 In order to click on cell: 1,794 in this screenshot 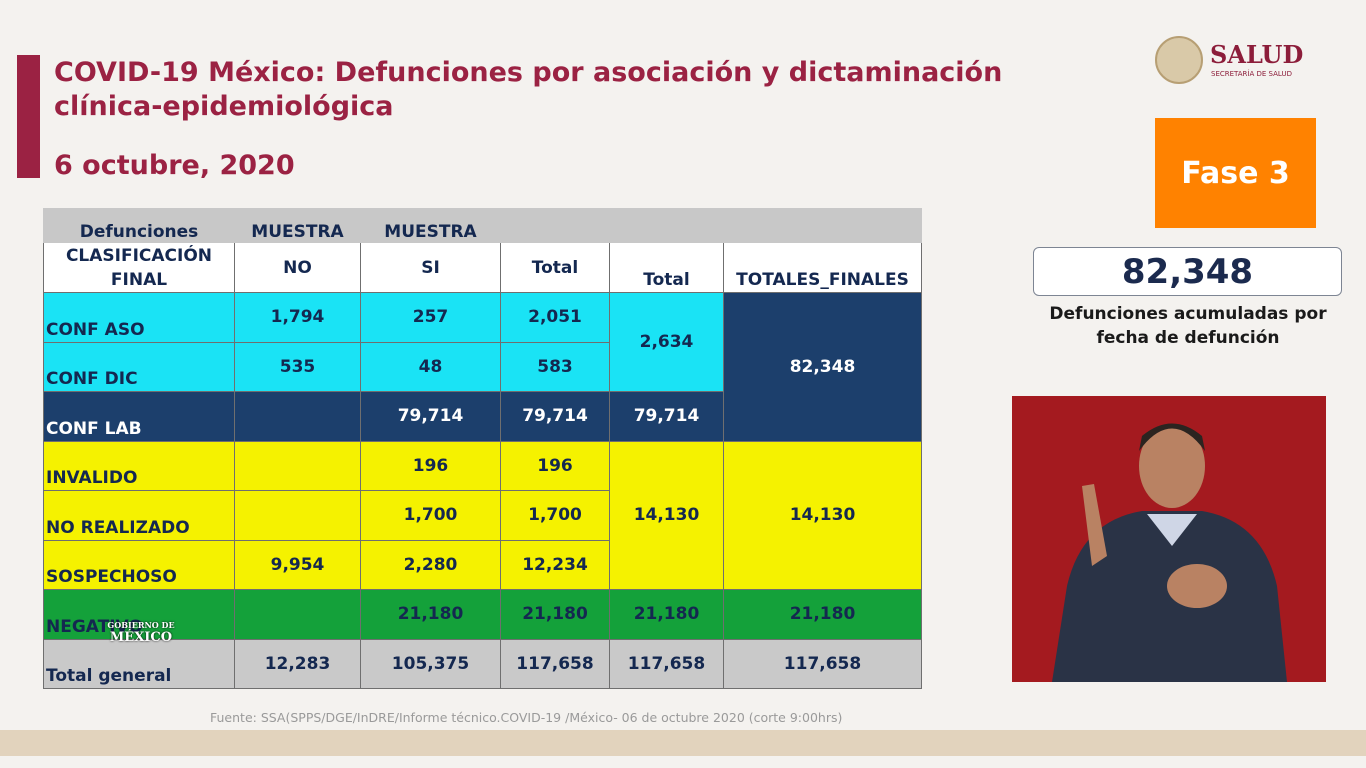, I will do `click(297, 317)`.